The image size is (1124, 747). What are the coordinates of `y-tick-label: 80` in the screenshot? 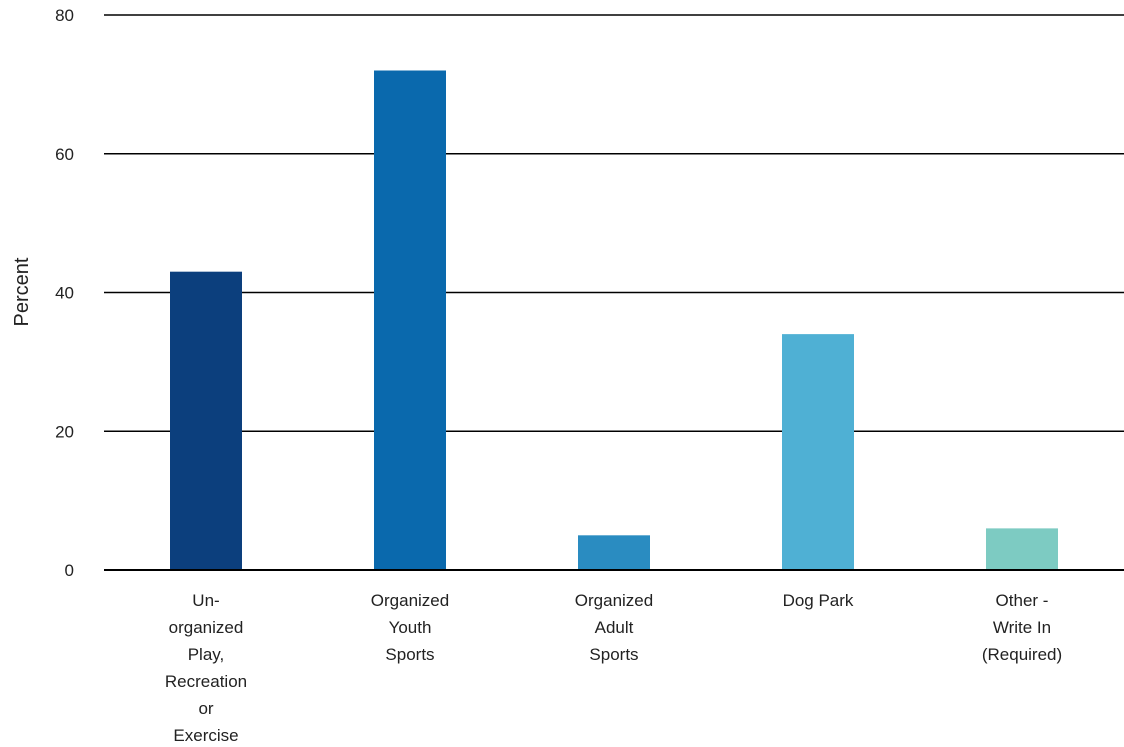 It's located at (64, 15).